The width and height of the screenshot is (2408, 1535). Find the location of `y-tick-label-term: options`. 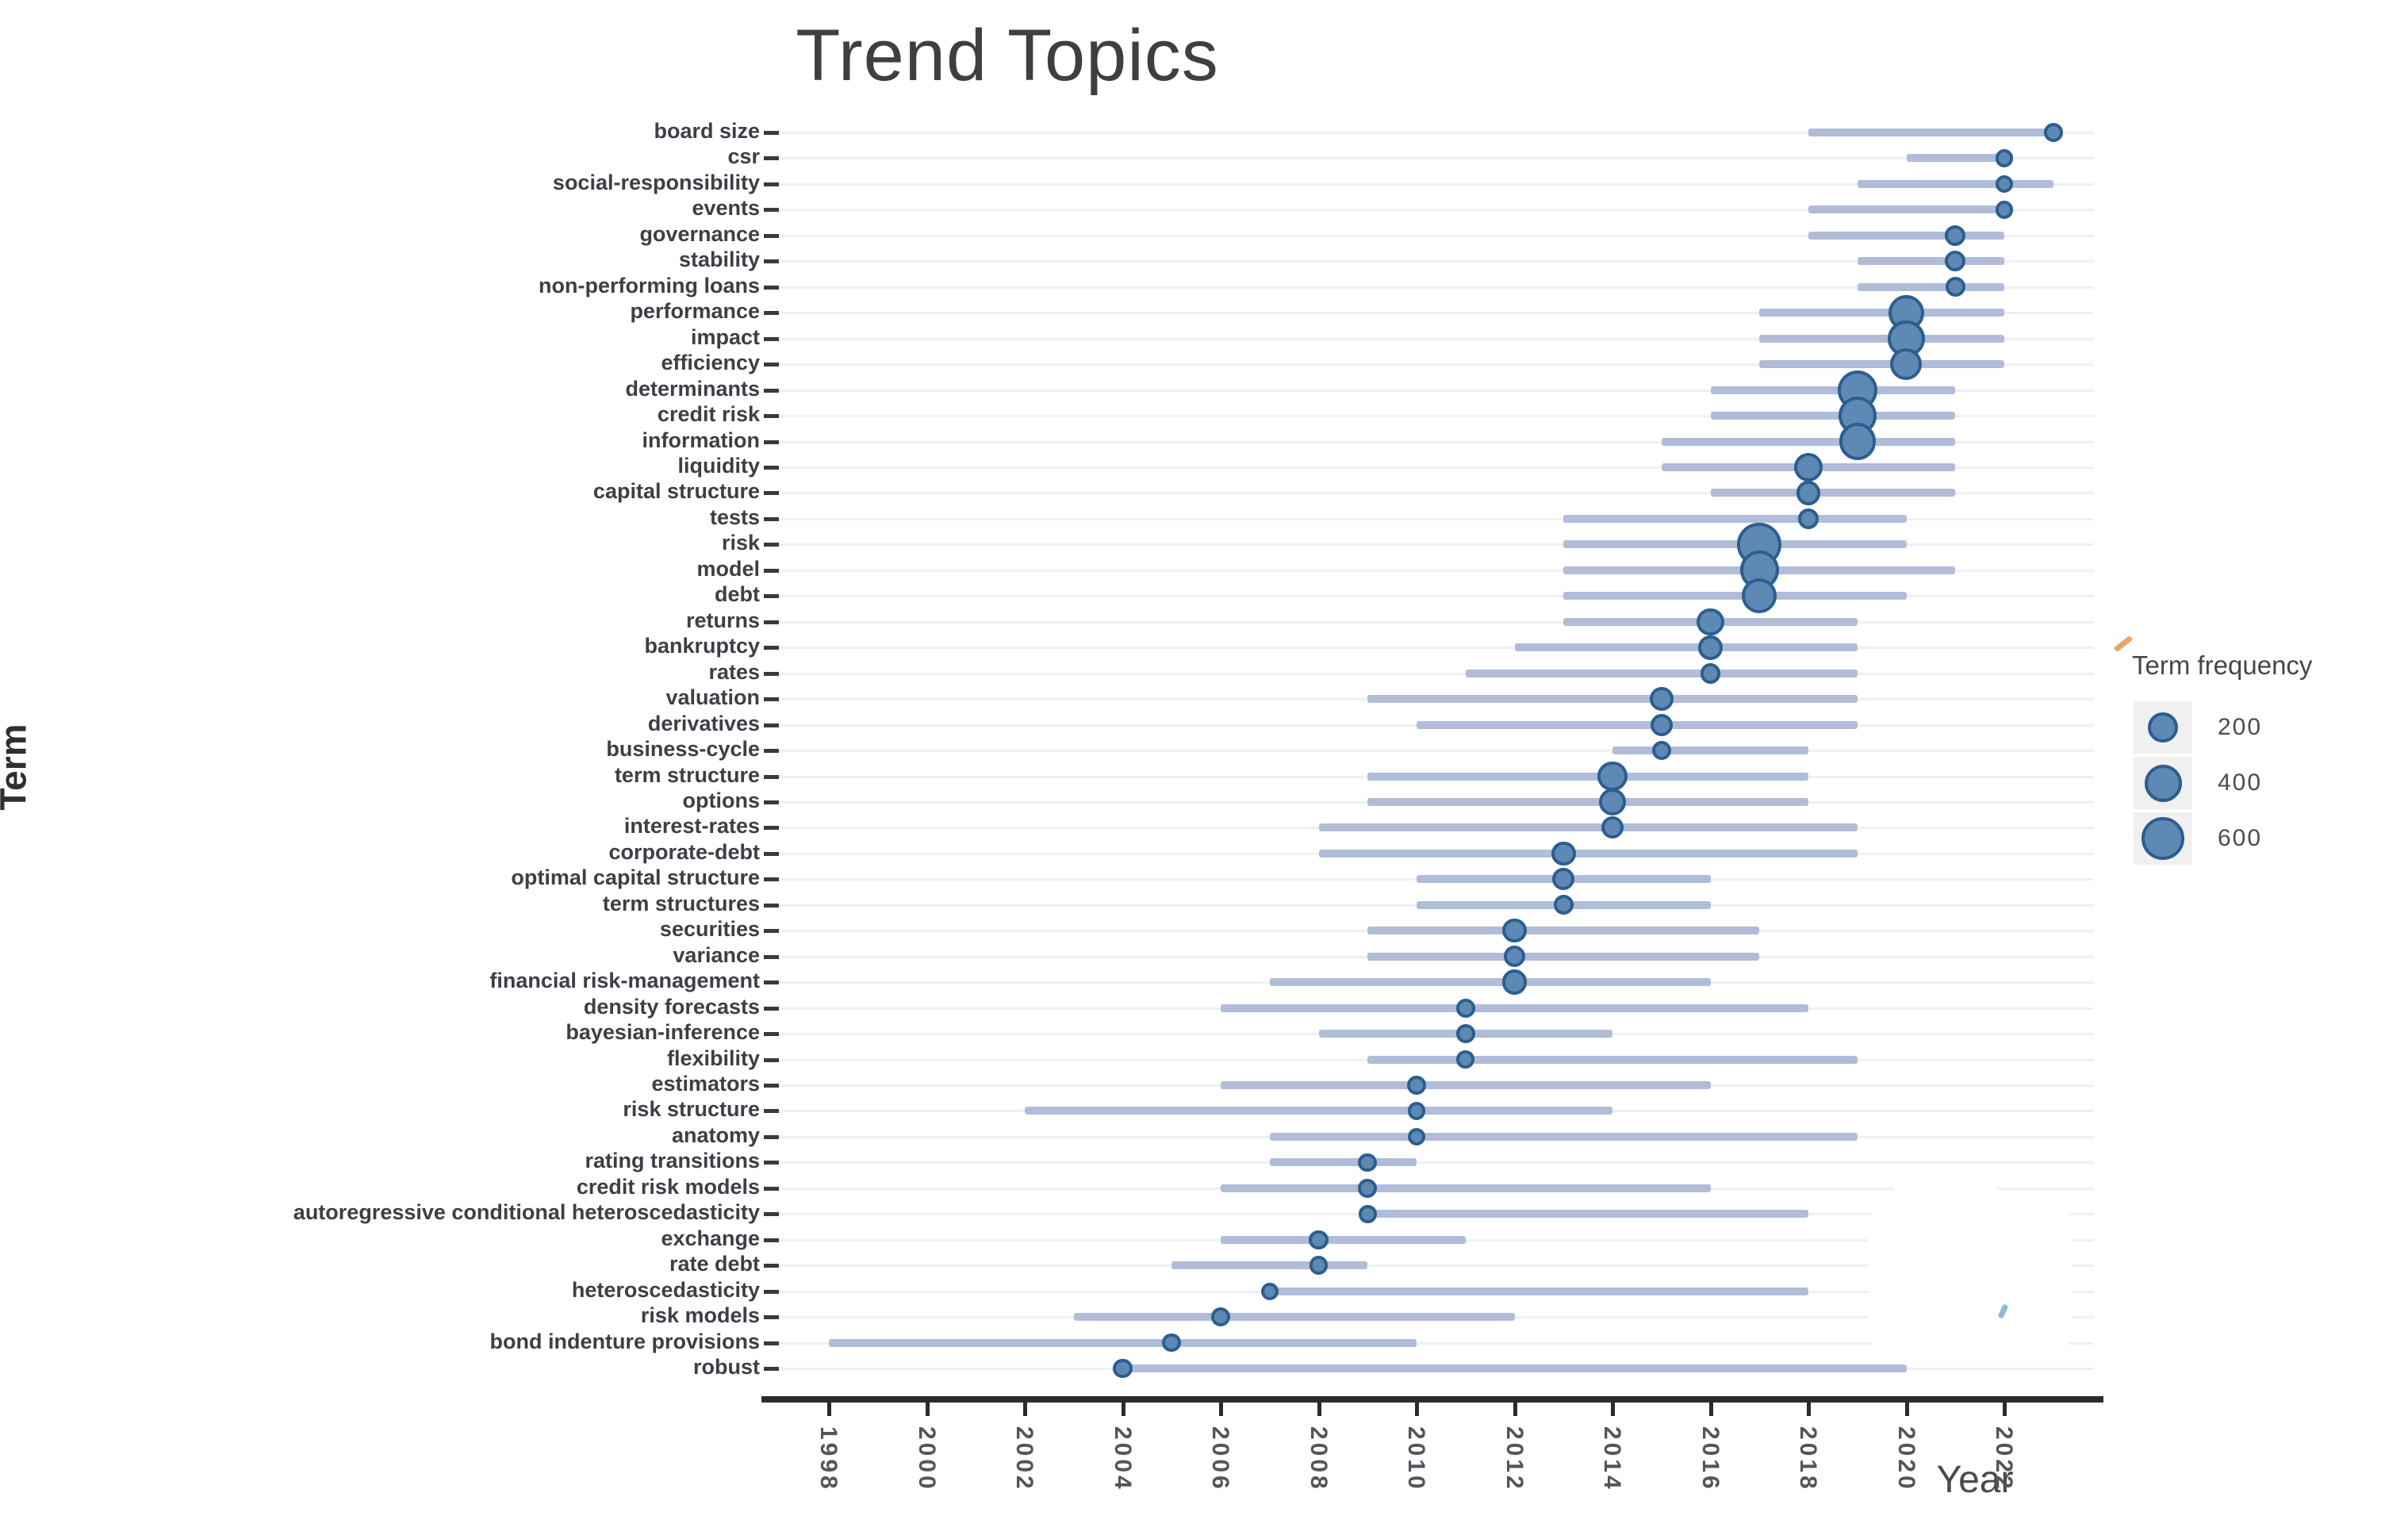

y-tick-label-term: options is located at coordinates (721, 800).